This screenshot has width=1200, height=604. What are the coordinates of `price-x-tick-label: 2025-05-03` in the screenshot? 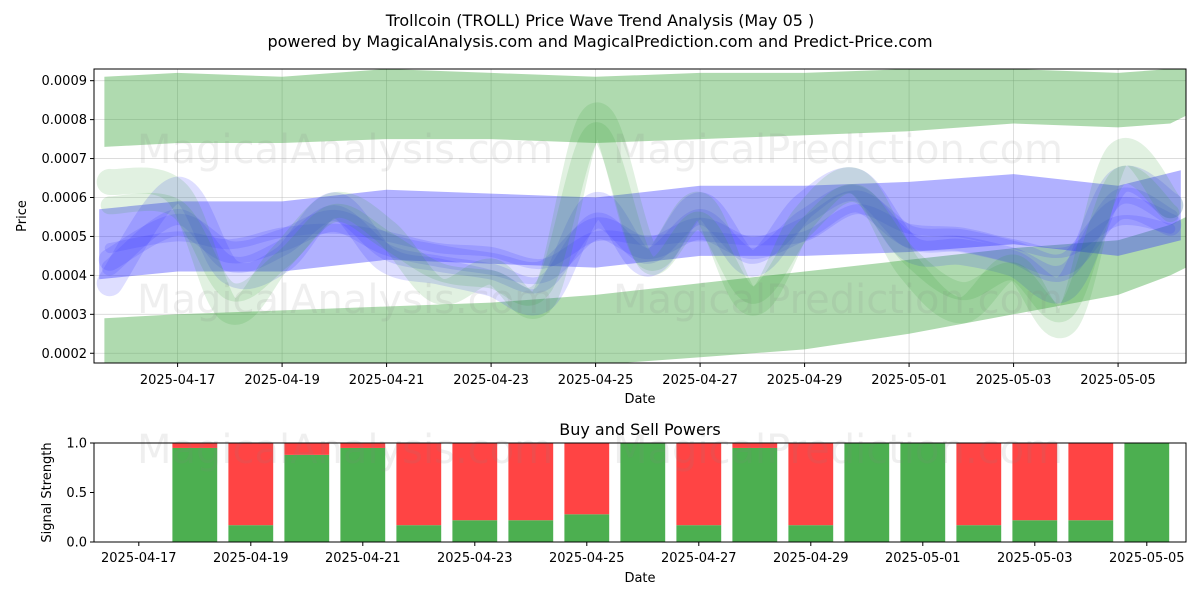 It's located at (1014, 380).